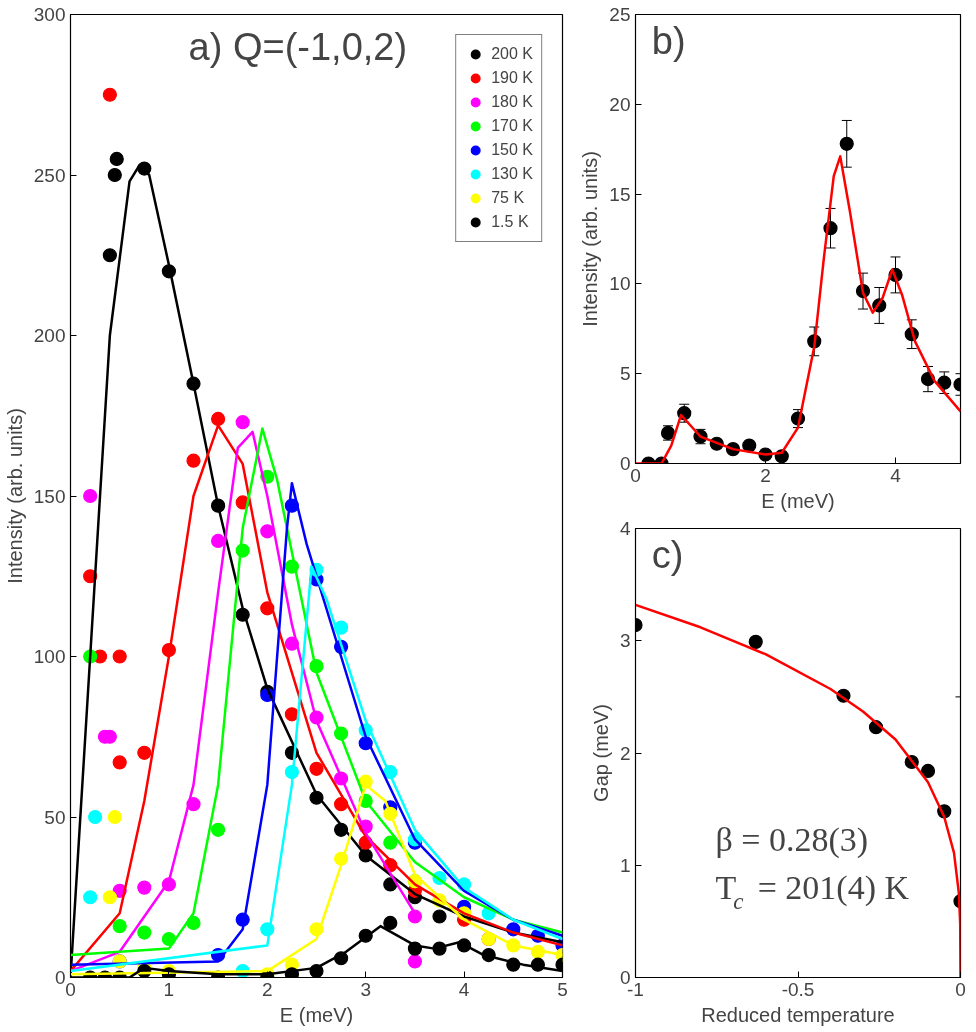 This screenshot has width=976, height=1032. What do you see at coordinates (625, 753) in the screenshot?
I see `y-tick-label: 2` at bounding box center [625, 753].